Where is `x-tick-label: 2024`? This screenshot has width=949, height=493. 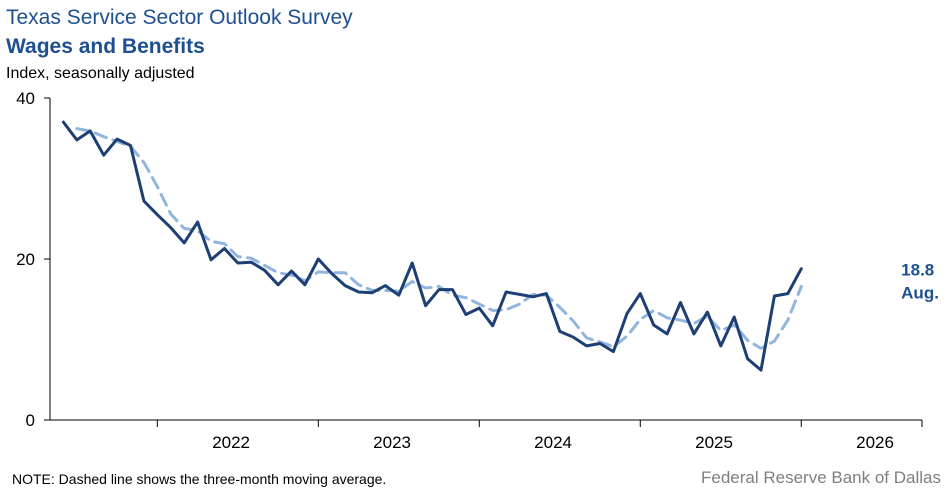 x-tick-label: 2024 is located at coordinates (553, 442).